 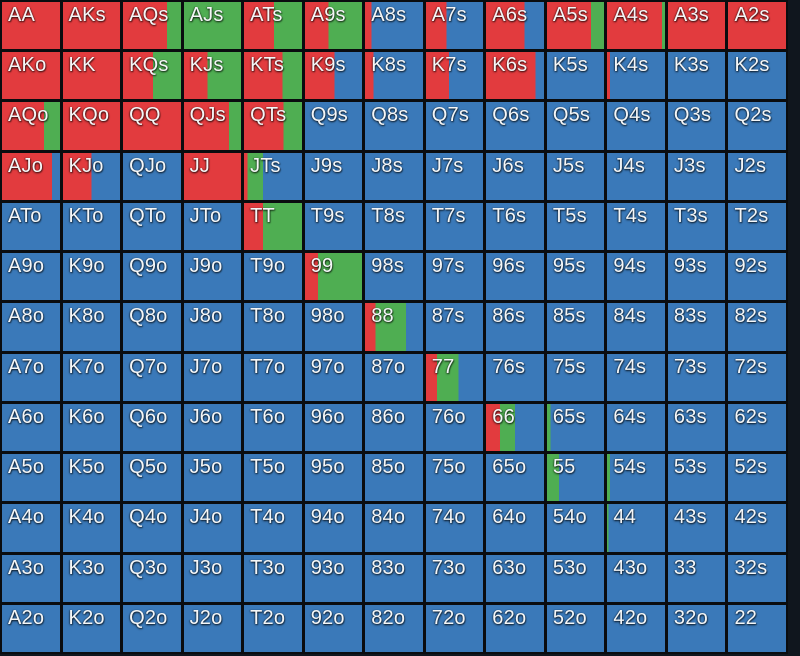 What do you see at coordinates (454, 76) in the screenshot?
I see `hand-cell-K7s: K7s` at bounding box center [454, 76].